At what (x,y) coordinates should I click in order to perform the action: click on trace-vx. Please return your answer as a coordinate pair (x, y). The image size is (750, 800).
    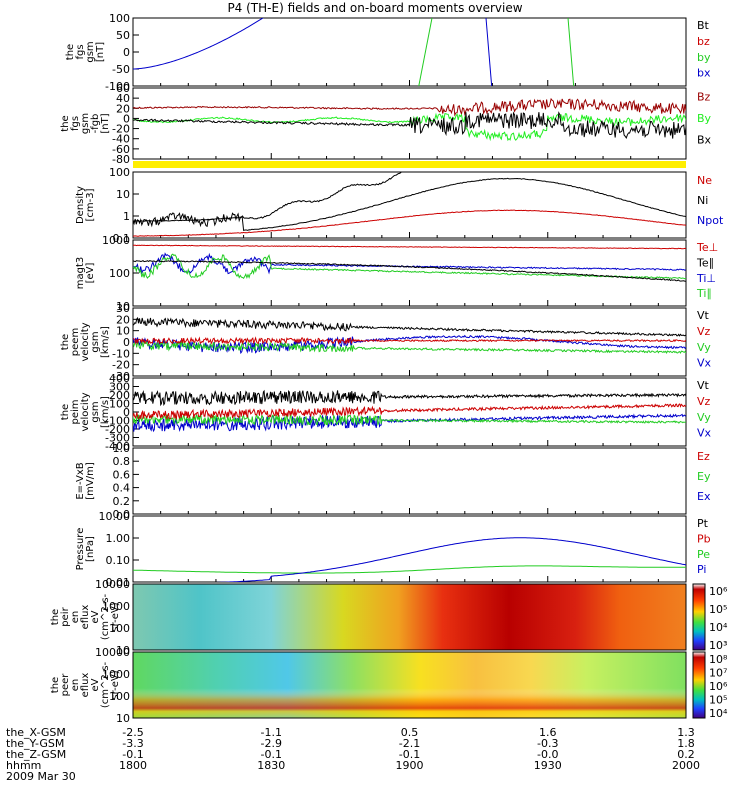
    Looking at the image, I should click on (409, 423).